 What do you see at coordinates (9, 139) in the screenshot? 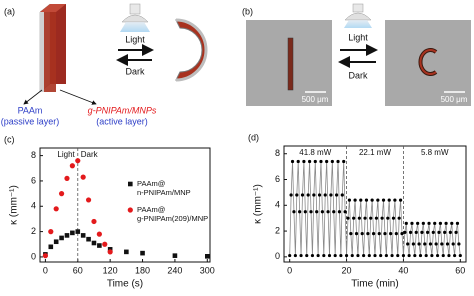
I see `panel-label: (c)` at bounding box center [9, 139].